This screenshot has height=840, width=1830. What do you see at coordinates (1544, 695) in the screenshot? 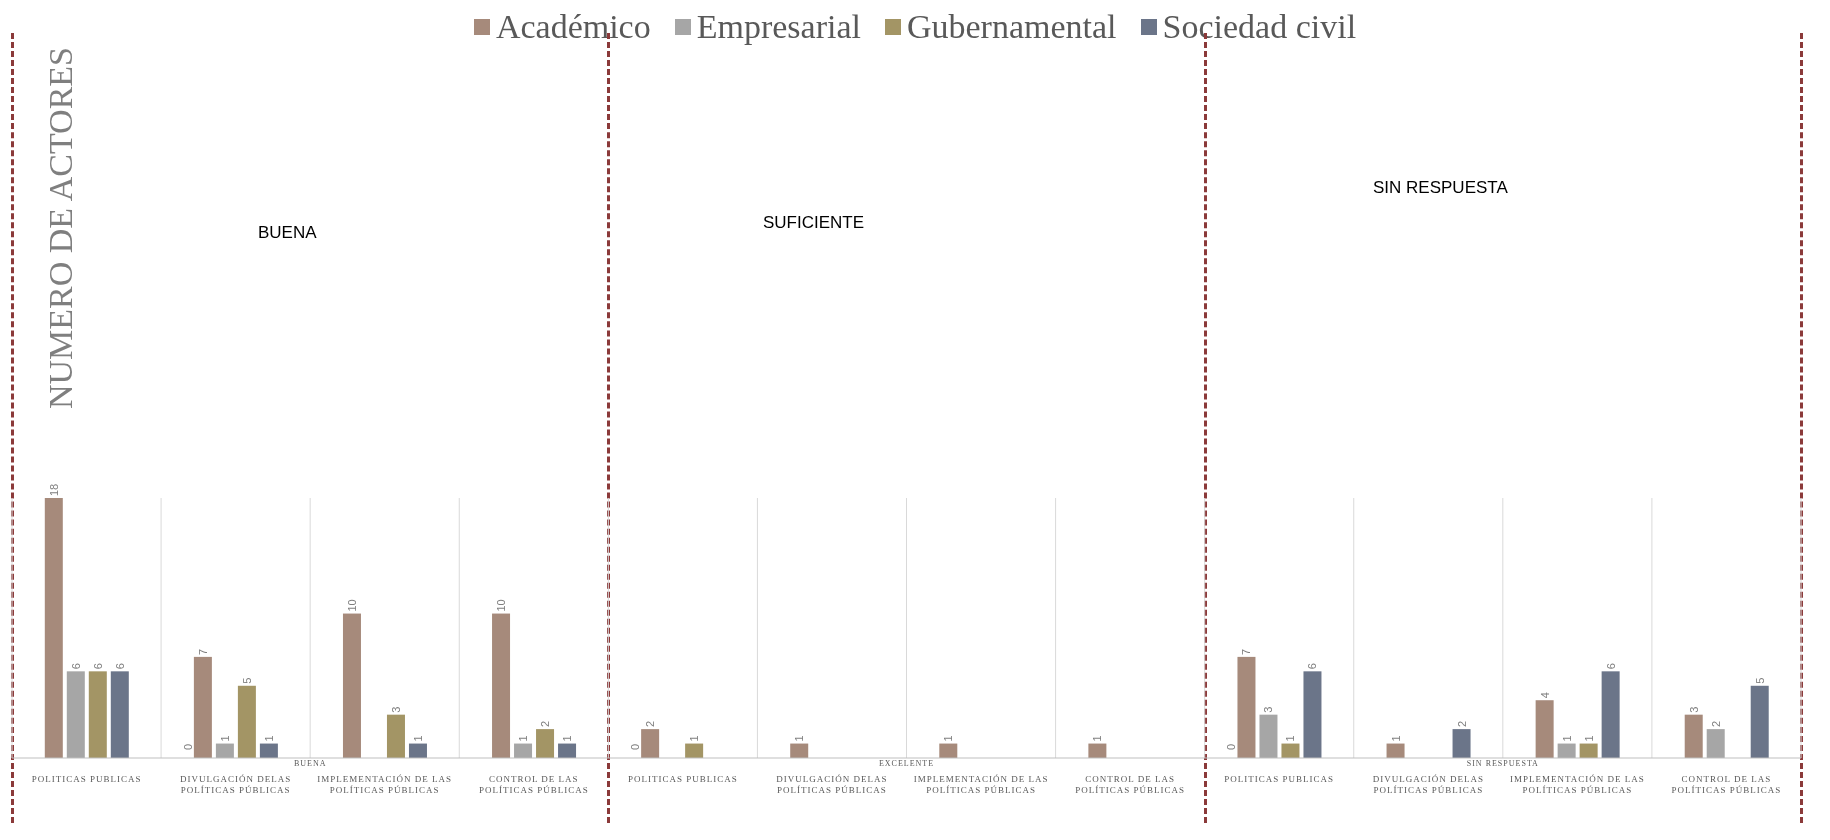
I see `data-label: 4` at bounding box center [1544, 695].